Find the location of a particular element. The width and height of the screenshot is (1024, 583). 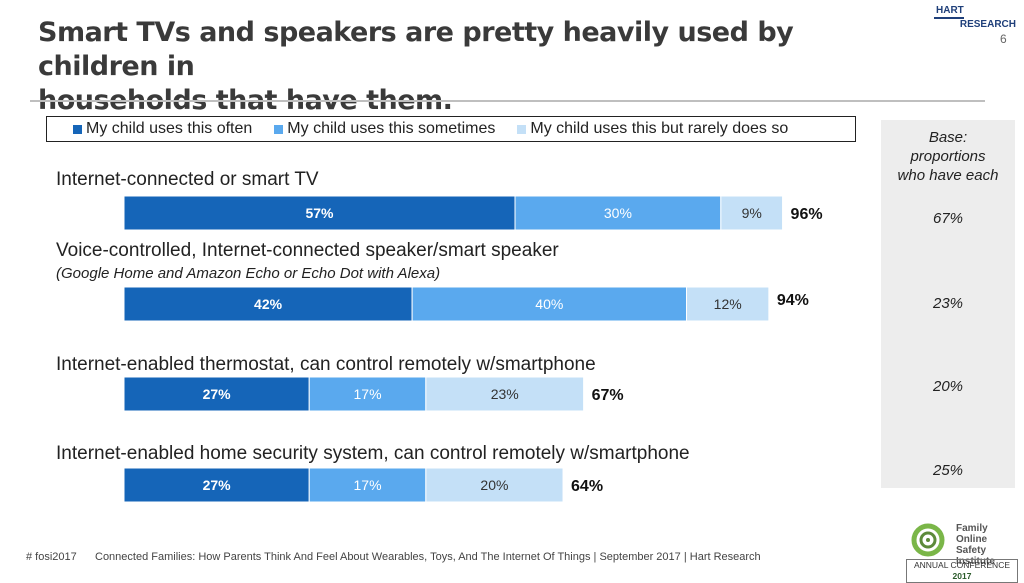

logo-bar is located at coordinates (949, 18).